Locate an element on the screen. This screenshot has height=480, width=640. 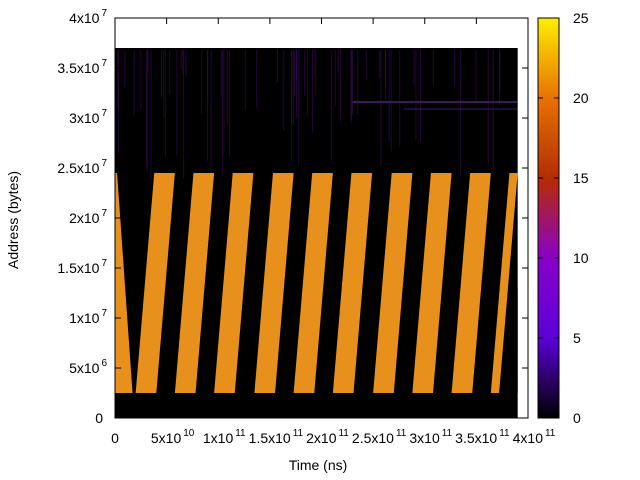
y-tick-label-8: 4x10 7 is located at coordinates (88, 17).